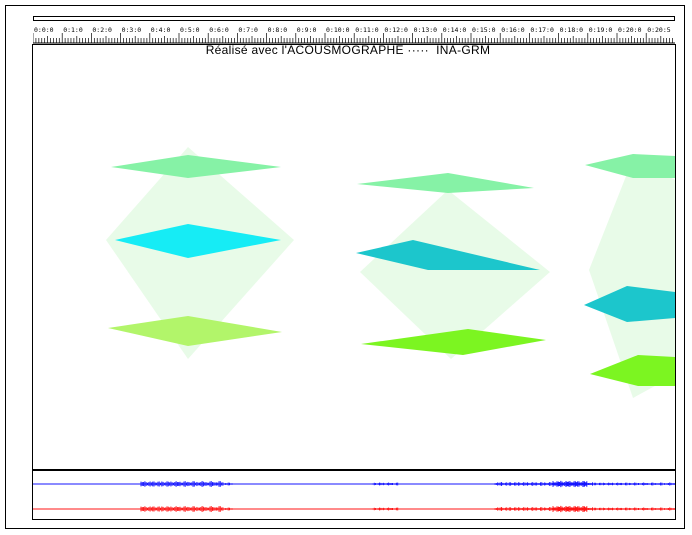 The width and height of the screenshot is (692, 535). What do you see at coordinates (307, 30) in the screenshot?
I see `ruler-label: 0:9:0` at bounding box center [307, 30].